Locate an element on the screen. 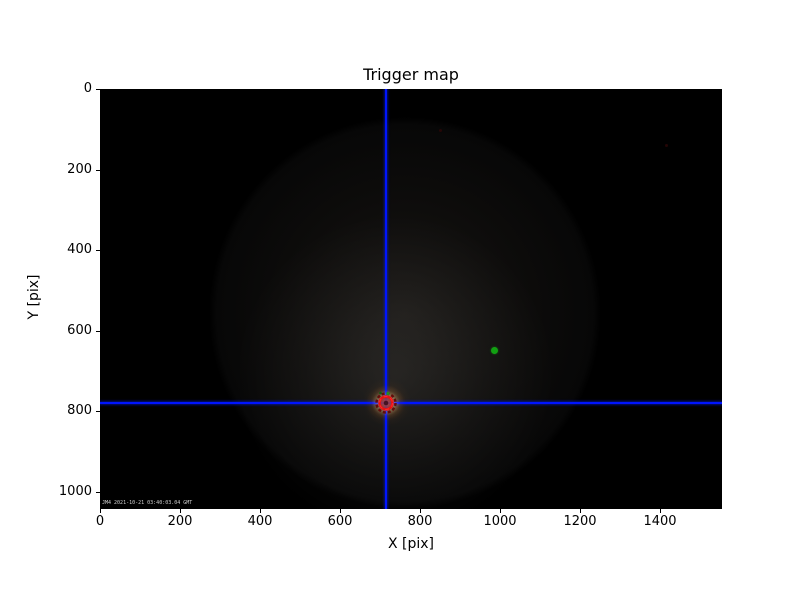 This screenshot has height=600, width=800. y-tick-label: 400 is located at coordinates (79, 250).